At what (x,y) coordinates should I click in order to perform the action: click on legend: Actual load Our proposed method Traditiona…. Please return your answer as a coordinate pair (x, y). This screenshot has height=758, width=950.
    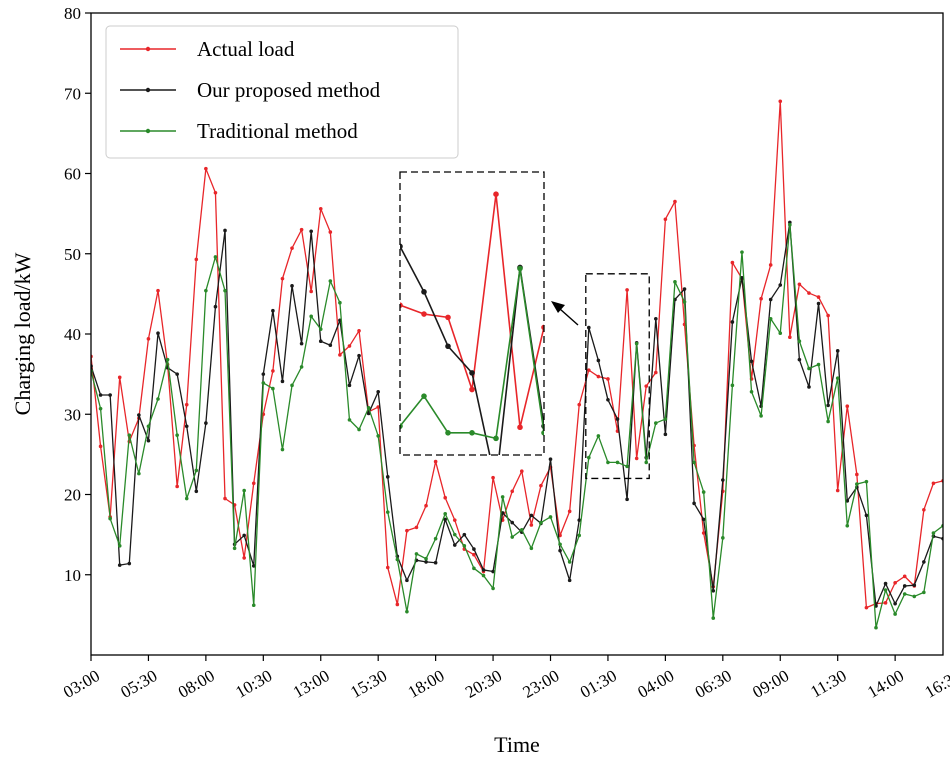
    Looking at the image, I should click on (282, 92).